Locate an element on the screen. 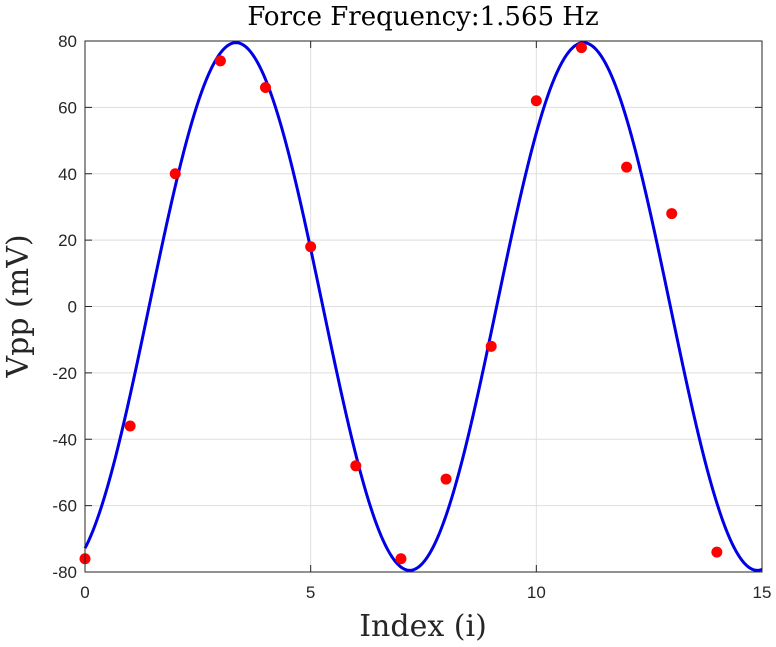 This screenshot has width=776, height=647. y-tick-label: -80 is located at coordinates (64, 572).